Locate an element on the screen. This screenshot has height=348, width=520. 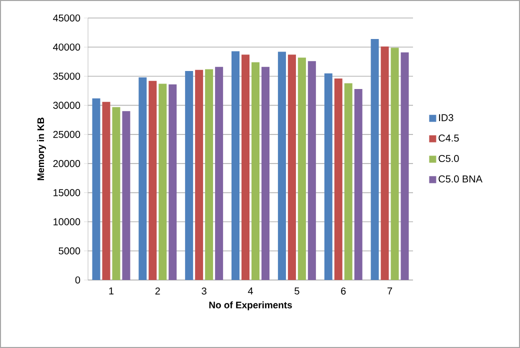
legend-label: C5.0 is located at coordinates (448, 158).